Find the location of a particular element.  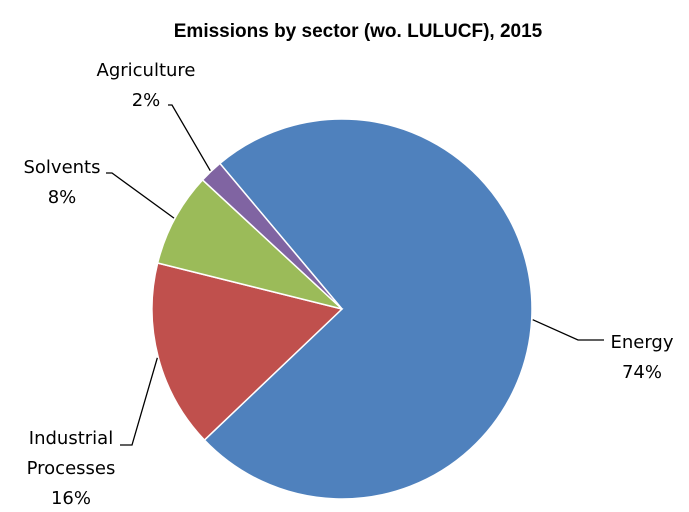

leader-line-solvents is located at coordinates (140, 195).